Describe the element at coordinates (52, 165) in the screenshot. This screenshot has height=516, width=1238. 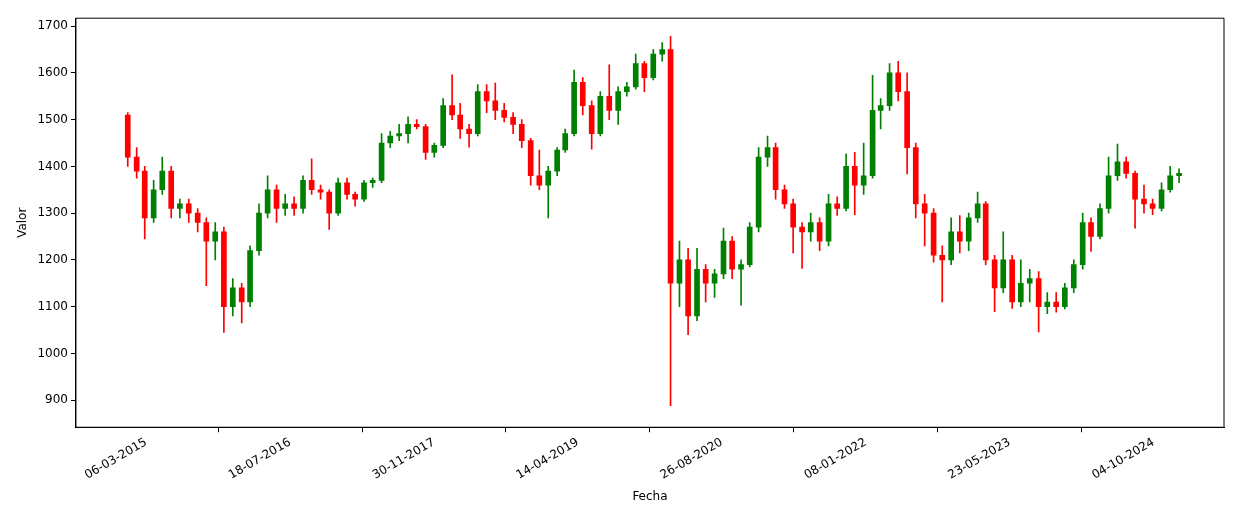
I see `y-tick-label: 1400` at that location.